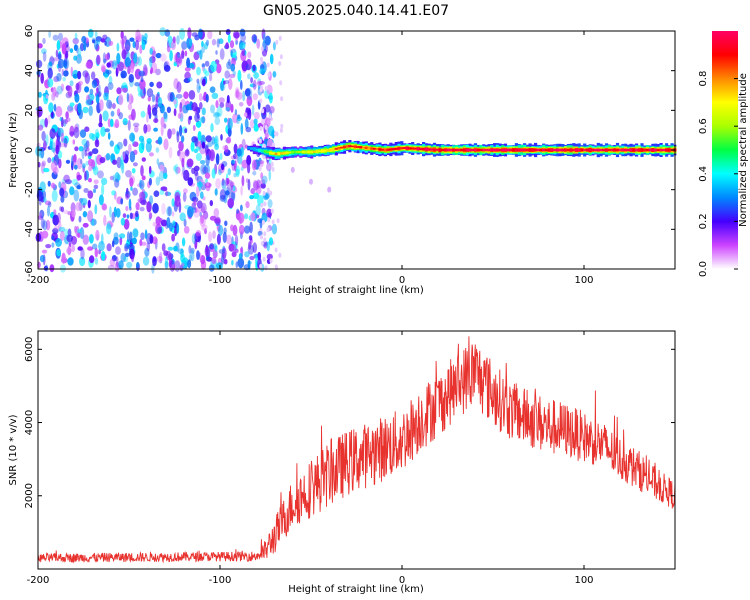 This screenshot has height=600, width=750. I want to click on spectrogram-noise-layer, so click(159, 150).